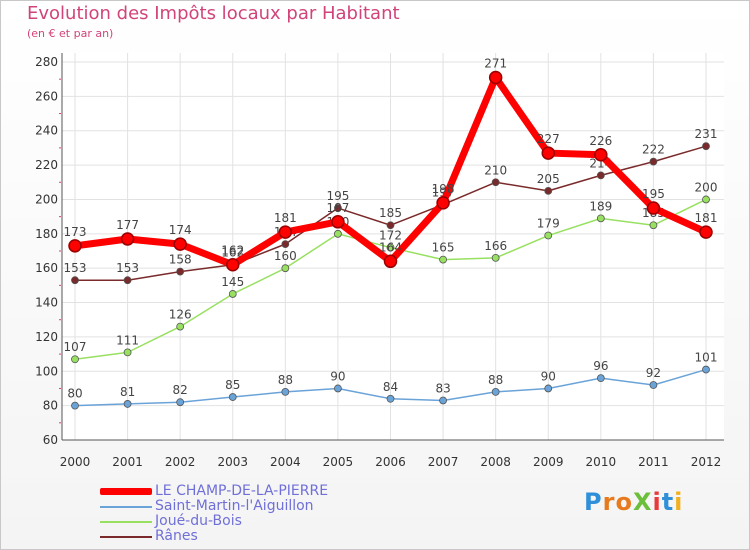 This screenshot has width=750, height=550. Describe the element at coordinates (70, 33) in the screenshot. I see `chart-subtitle: (en € et par an)` at that location.